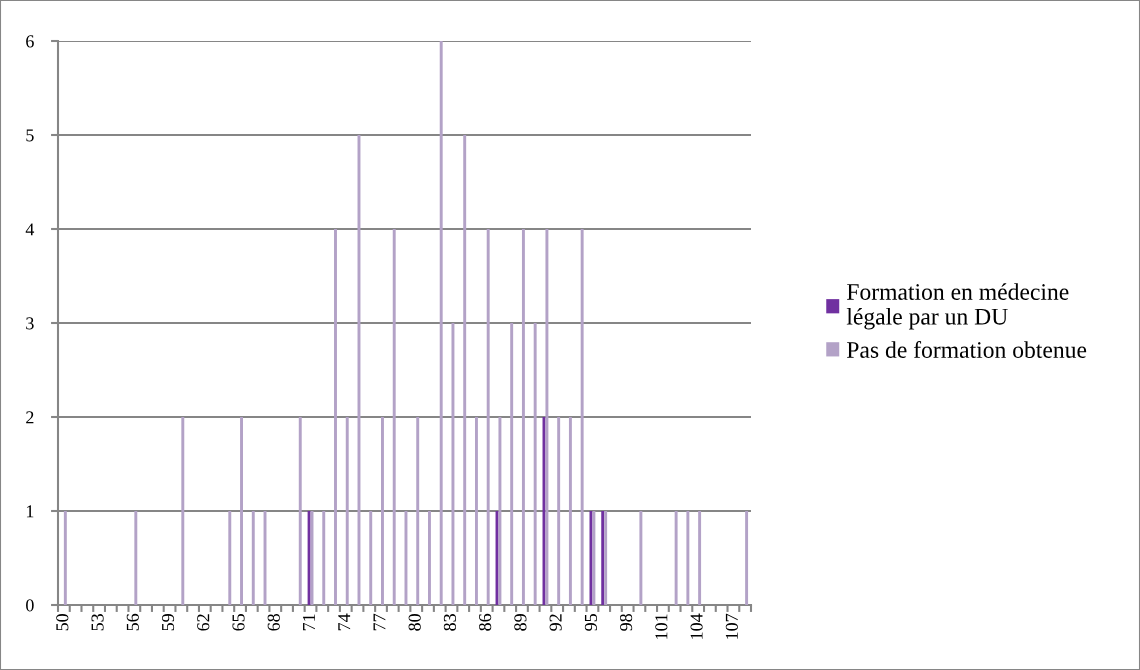 The image size is (1140, 670). What do you see at coordinates (30, 605) in the screenshot?
I see `y-tick-label: 0` at bounding box center [30, 605].